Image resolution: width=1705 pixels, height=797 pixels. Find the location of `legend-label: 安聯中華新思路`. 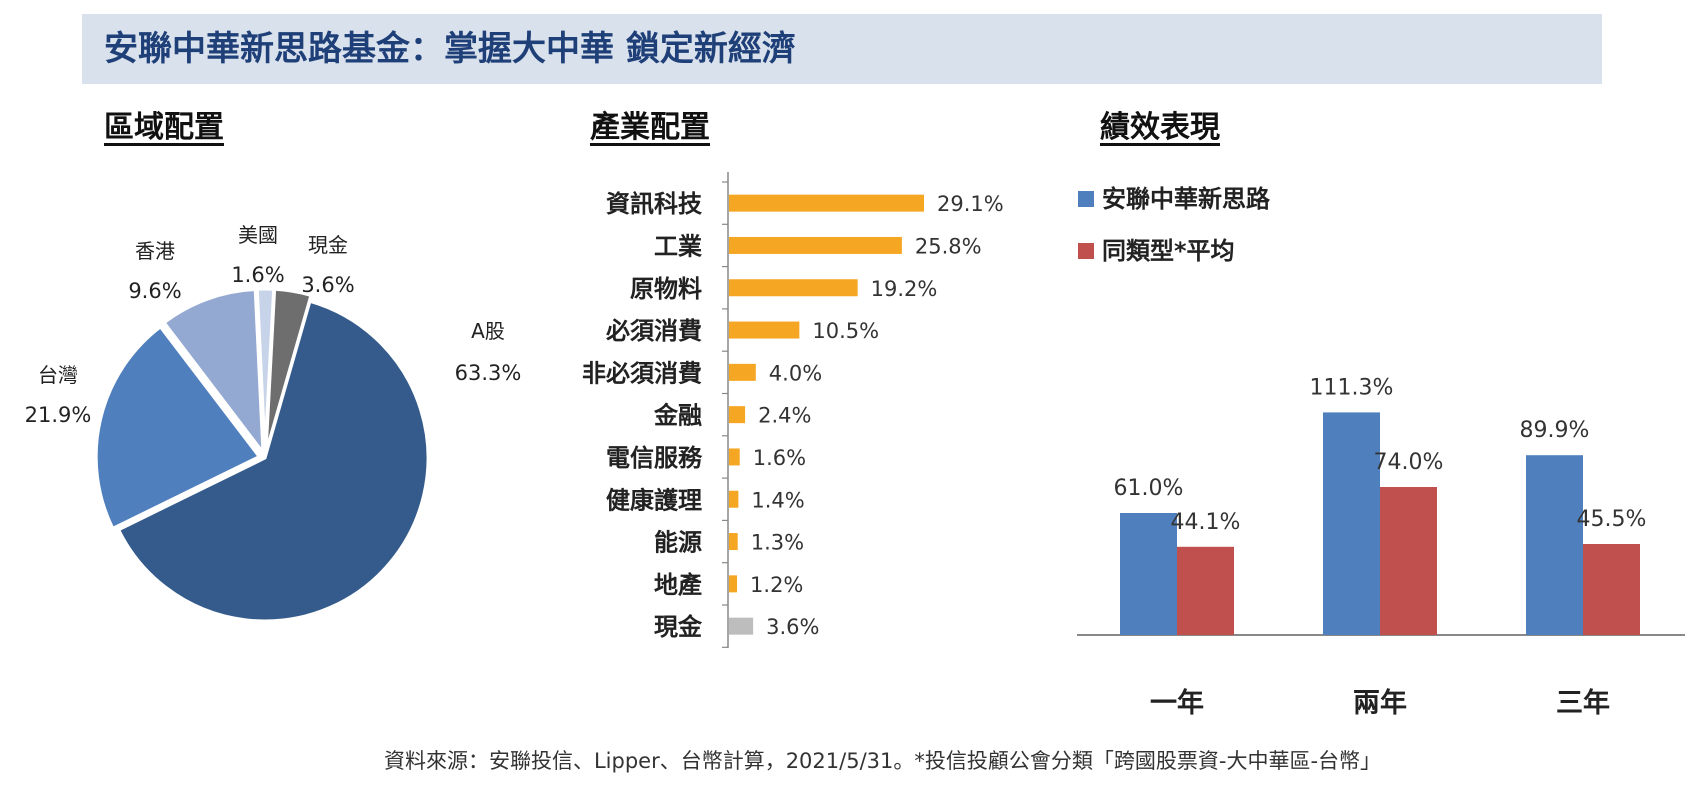

legend-label: 安聯中華新思路 is located at coordinates (1186, 199).